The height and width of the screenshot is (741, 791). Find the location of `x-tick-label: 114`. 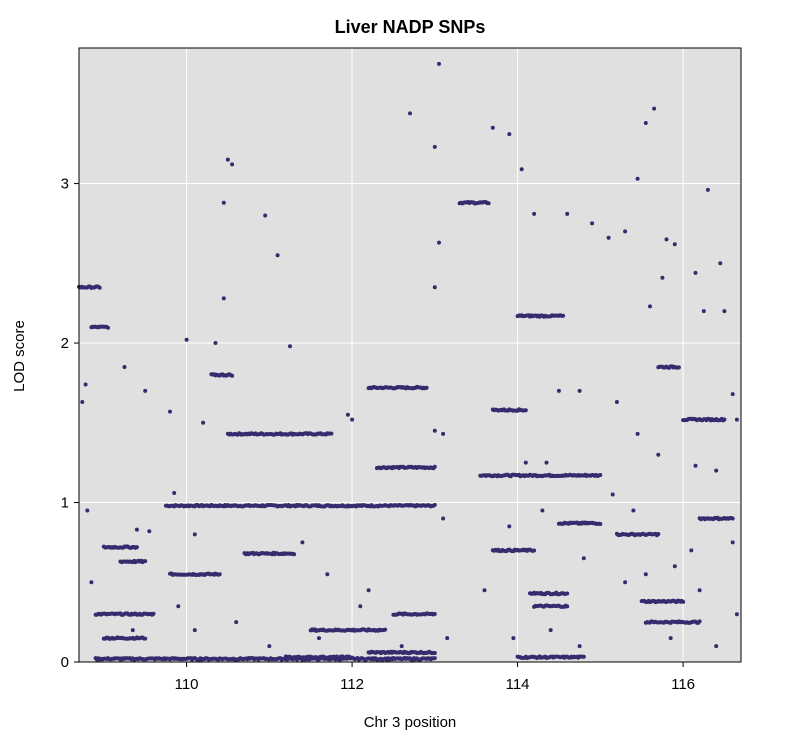

x-tick-label: 114 is located at coordinates (518, 684).